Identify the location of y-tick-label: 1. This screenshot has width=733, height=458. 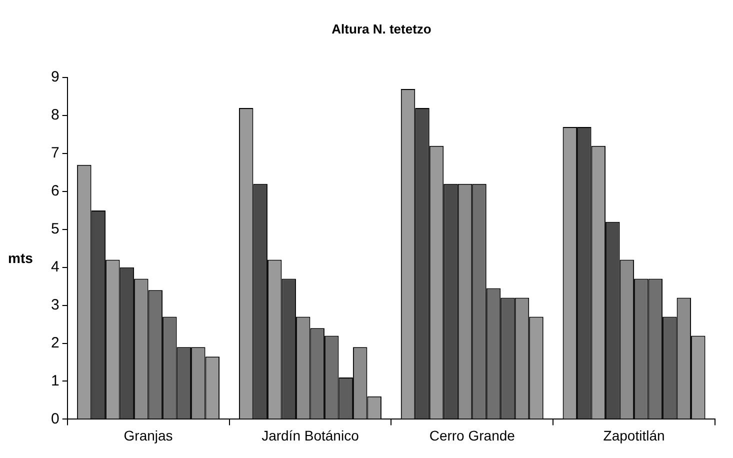
(55, 381).